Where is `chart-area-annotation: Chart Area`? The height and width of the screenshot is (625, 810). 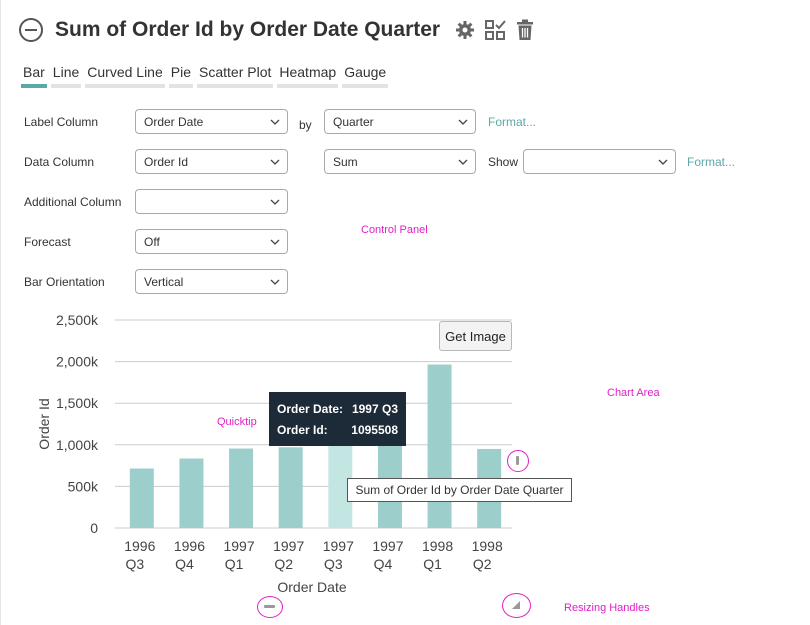
chart-area-annotation: Chart Area is located at coordinates (633, 393).